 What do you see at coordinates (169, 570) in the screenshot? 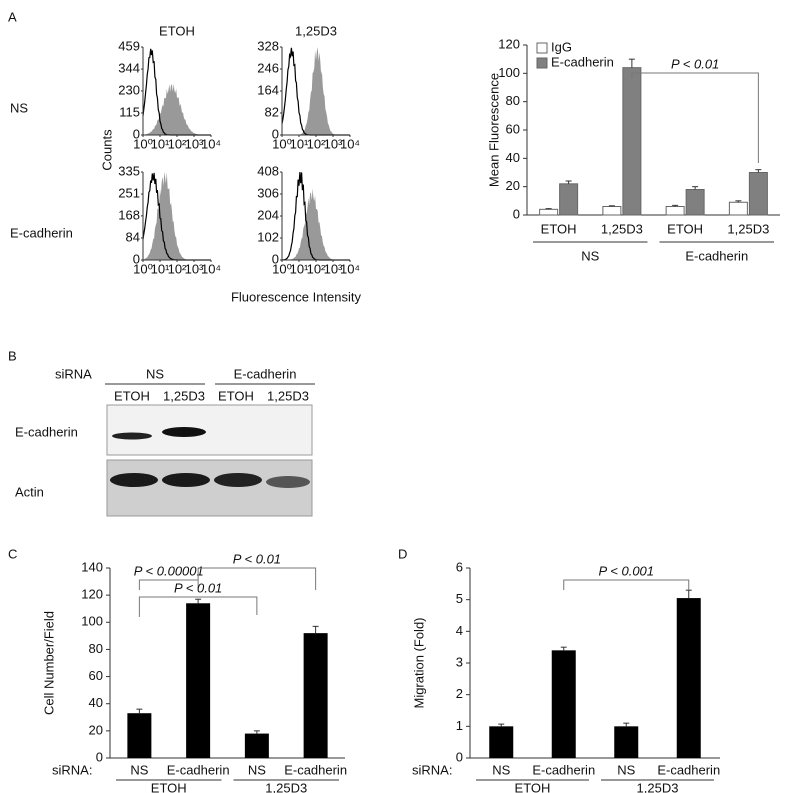
I see `significance-label: P < 0.00001` at bounding box center [169, 570].